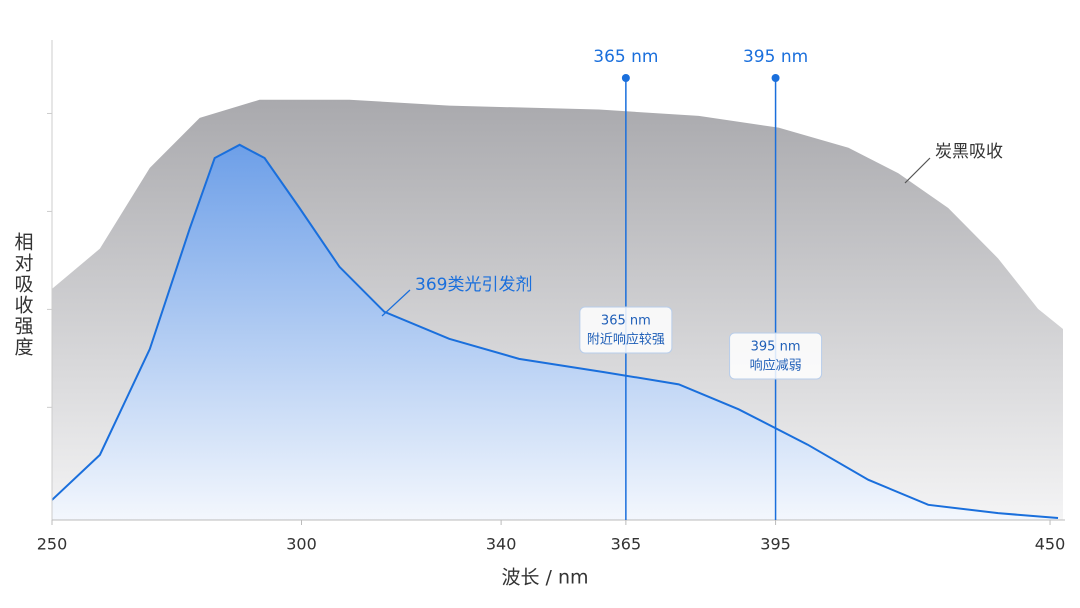 Image resolution: width=1080 pixels, height=608 pixels. I want to click on marker-label: 395 nm, so click(775, 57).